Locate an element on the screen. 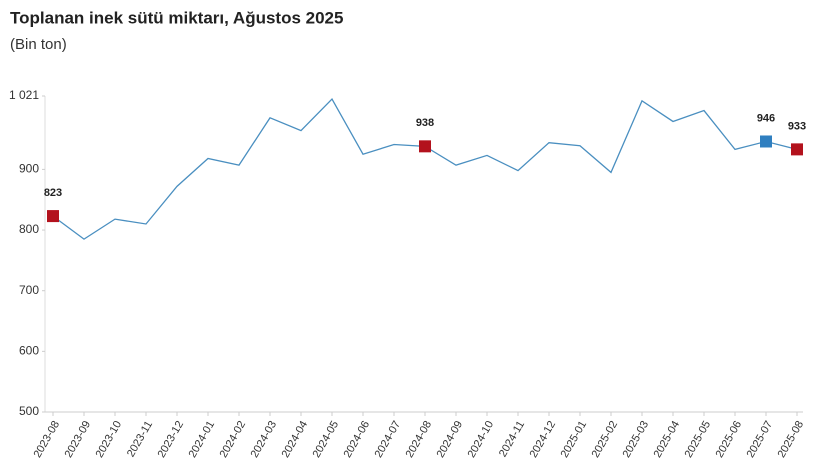 This screenshot has width=820, height=470. x-tick-label: 2023-10 is located at coordinates (109, 439).